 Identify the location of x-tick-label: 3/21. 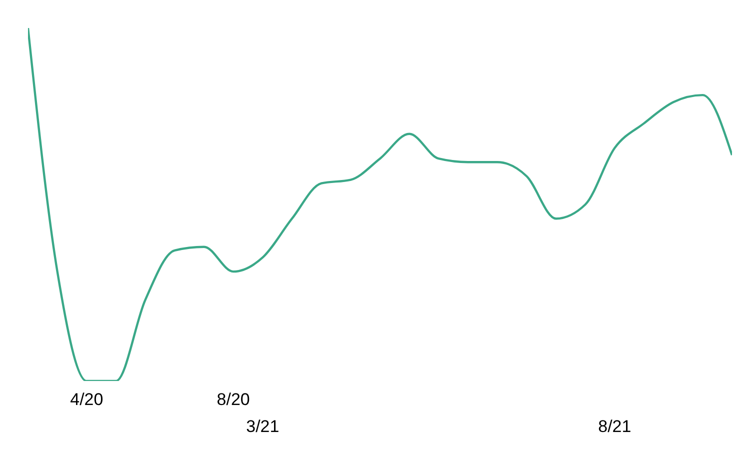
(263, 426).